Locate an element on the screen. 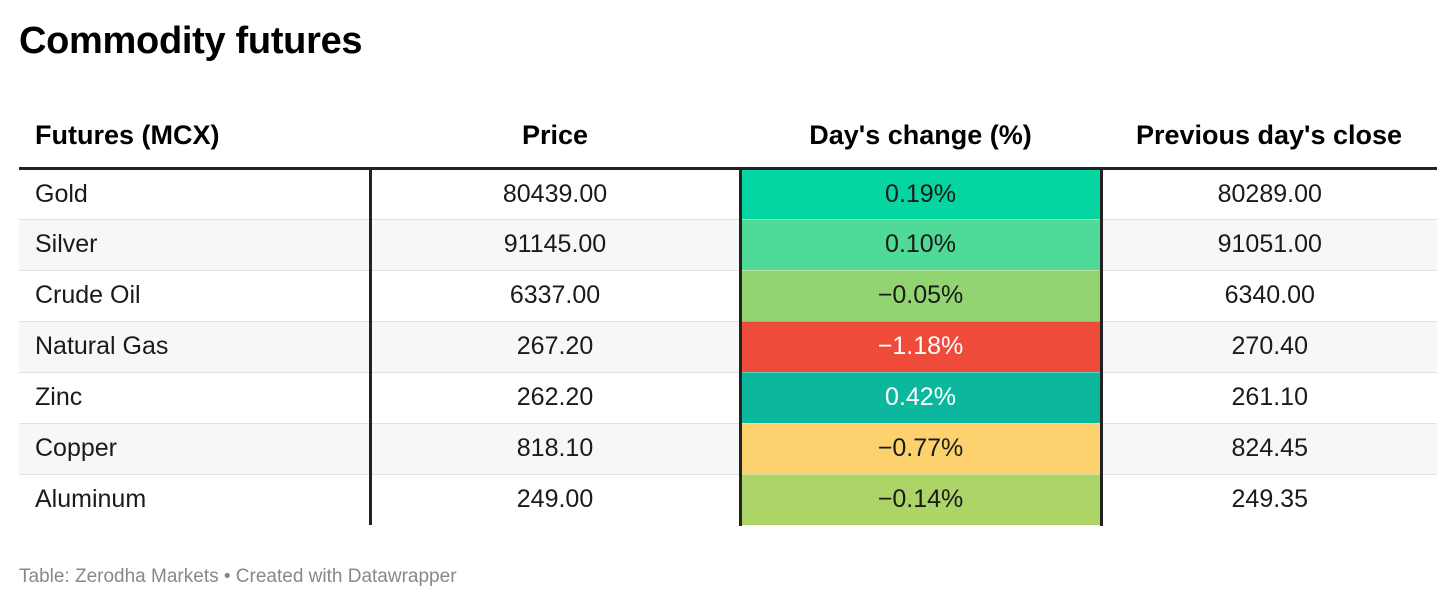 This screenshot has width=1456, height=609. cell-previous-close: 261.10 is located at coordinates (1269, 398).